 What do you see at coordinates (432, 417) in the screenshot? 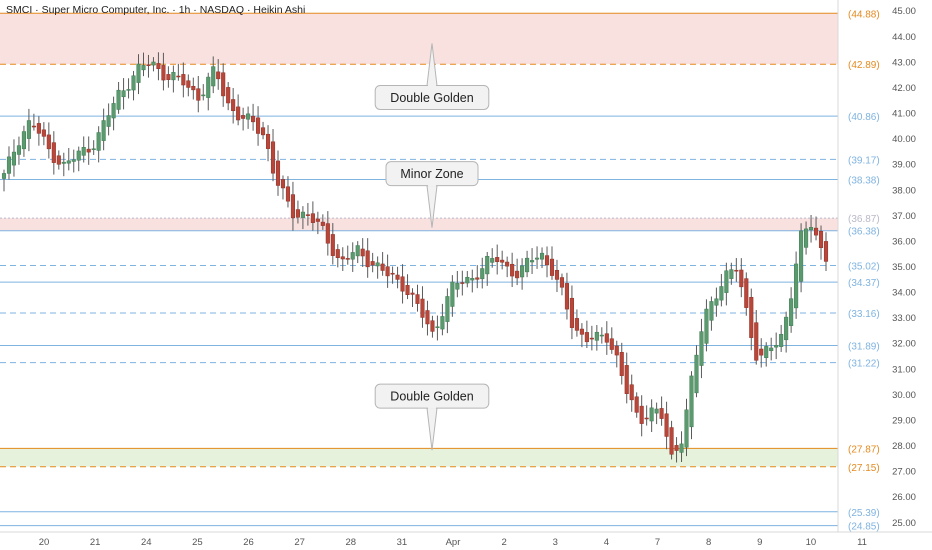
I see `annotation-callout-2: Double Golden` at bounding box center [432, 417].